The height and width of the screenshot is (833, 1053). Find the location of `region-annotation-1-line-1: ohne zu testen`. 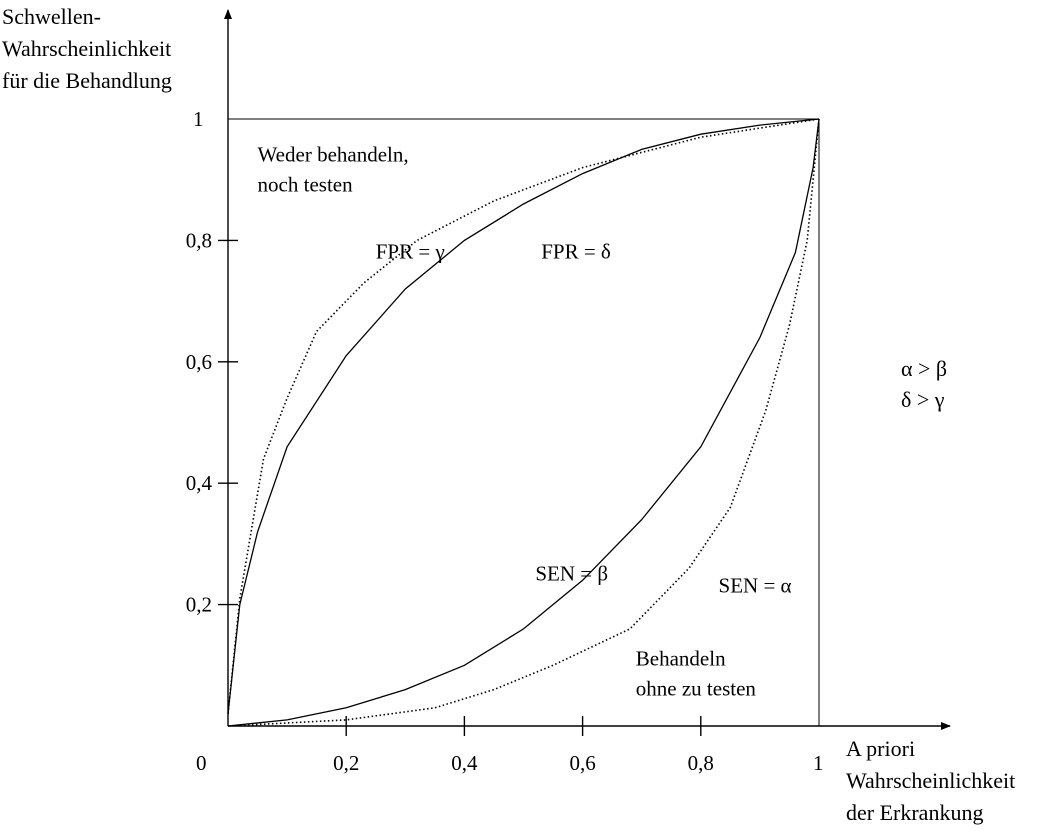

region-annotation-1-line-1: ohne zu testen is located at coordinates (696, 688).